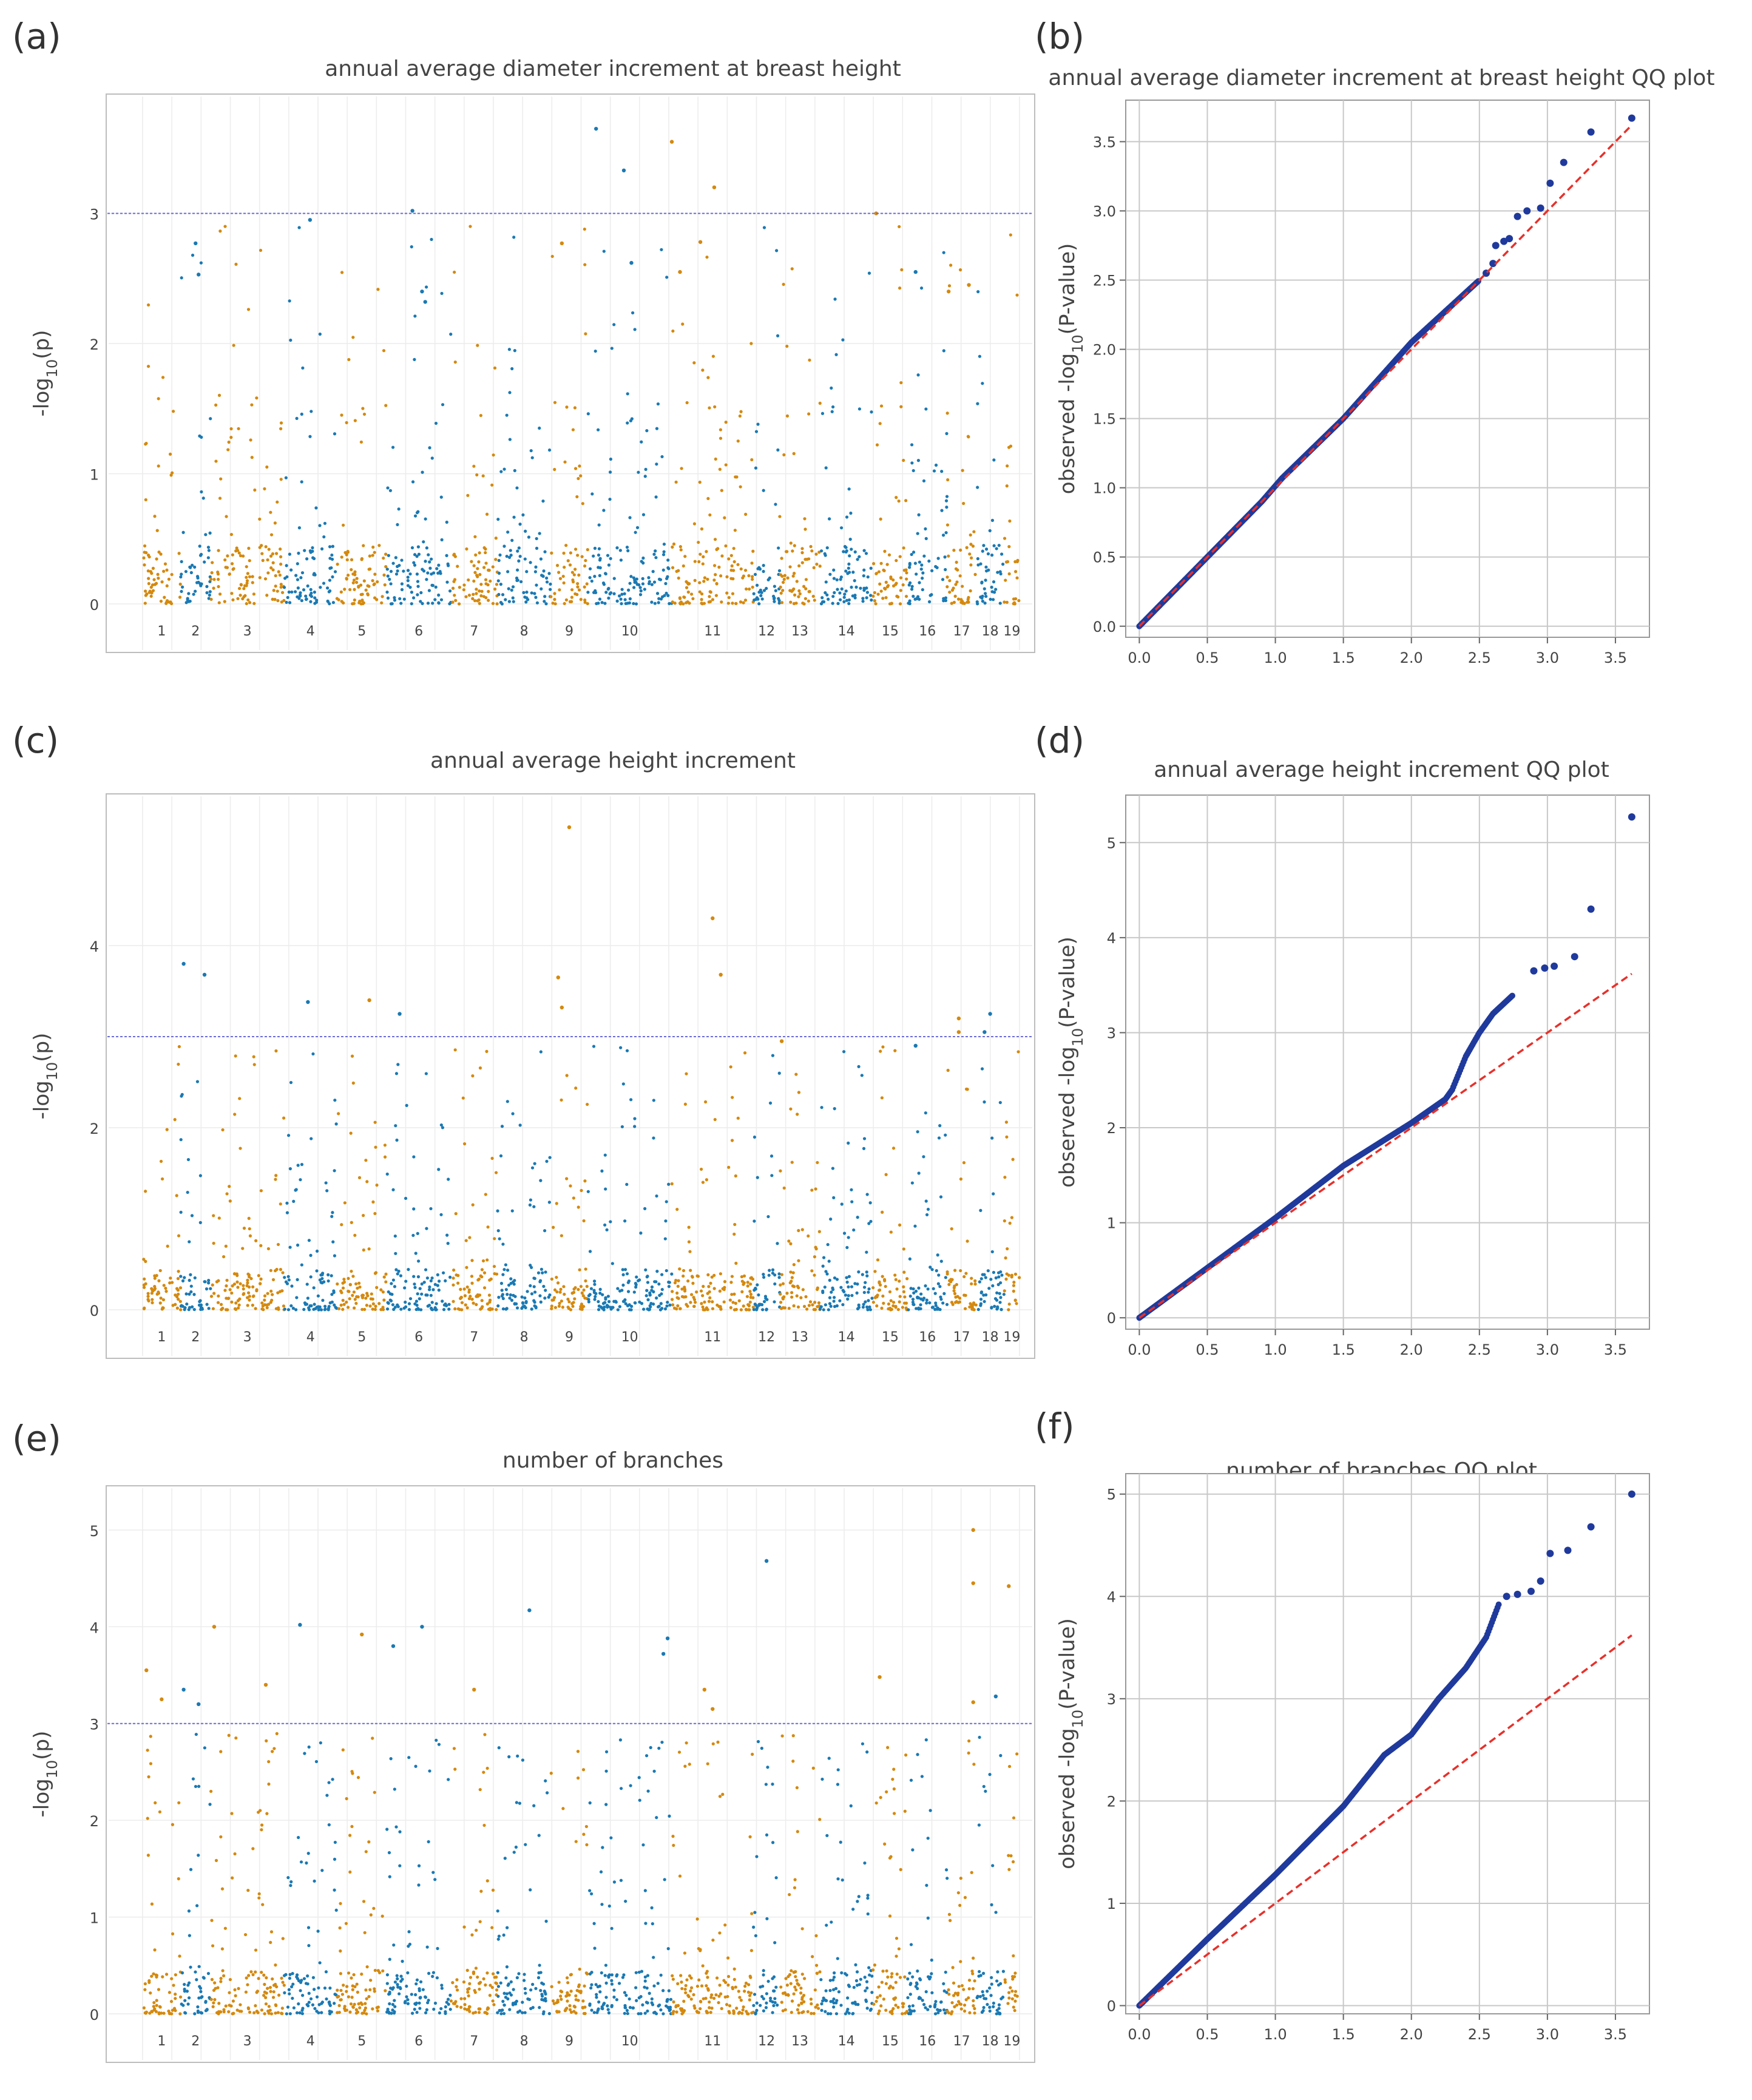 The image size is (1752, 2100). Describe the element at coordinates (1104, 211) in the screenshot. I see `y-tick-label: 3.0` at that location.